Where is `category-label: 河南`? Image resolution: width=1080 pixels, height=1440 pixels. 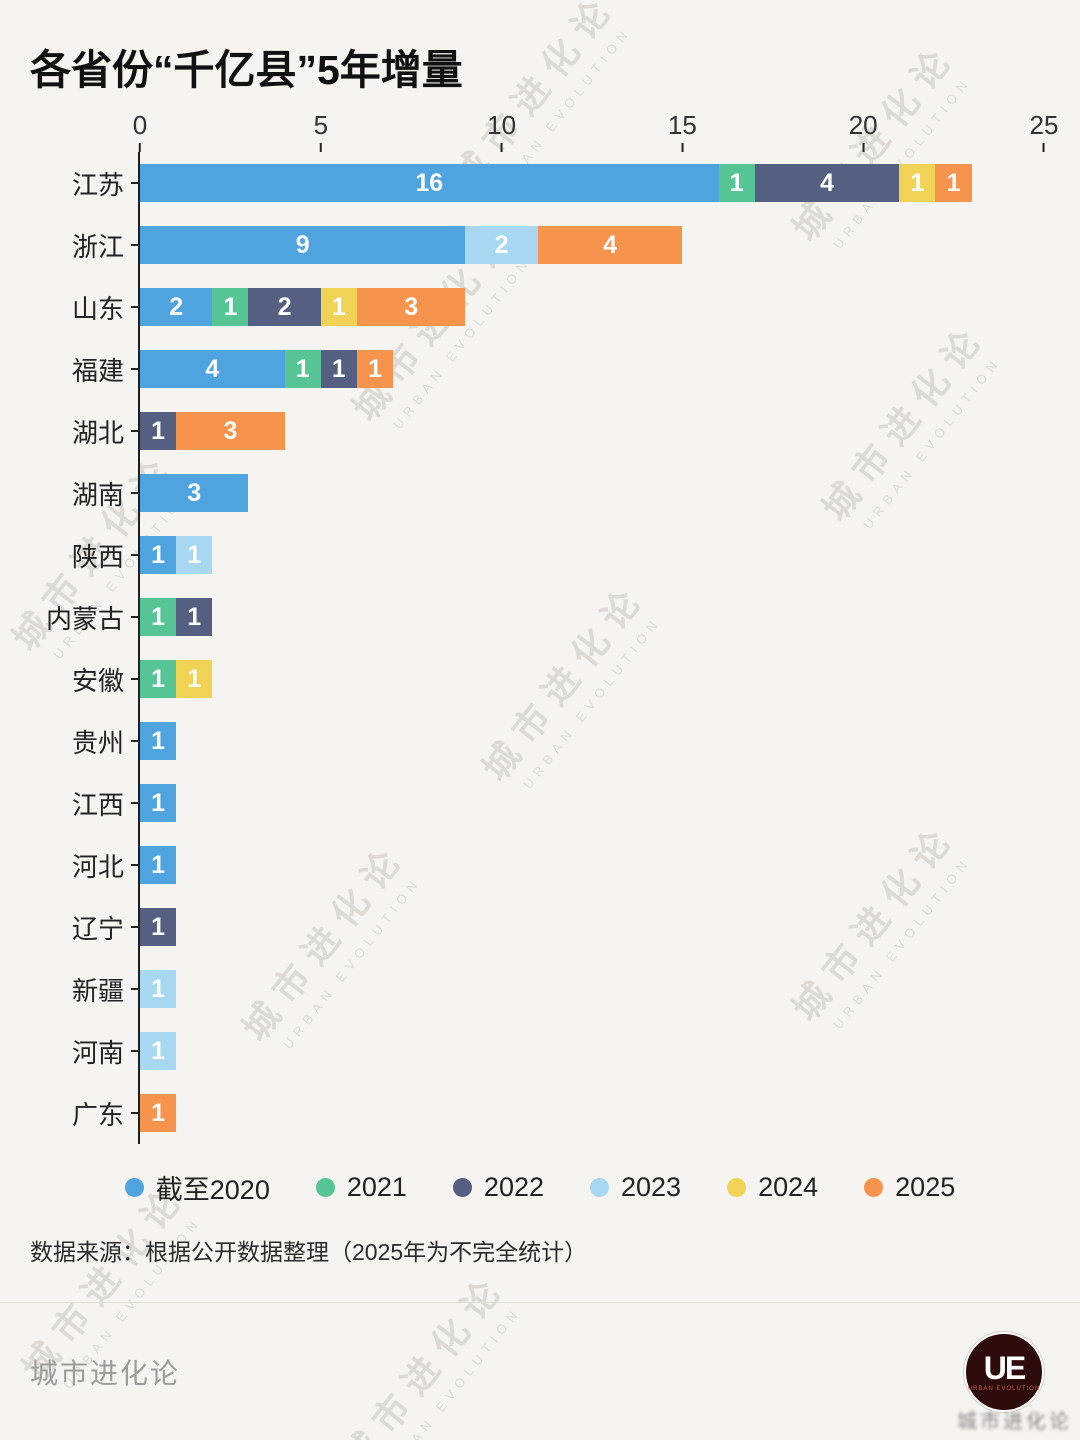
category-label: 河南 is located at coordinates (97, 1052).